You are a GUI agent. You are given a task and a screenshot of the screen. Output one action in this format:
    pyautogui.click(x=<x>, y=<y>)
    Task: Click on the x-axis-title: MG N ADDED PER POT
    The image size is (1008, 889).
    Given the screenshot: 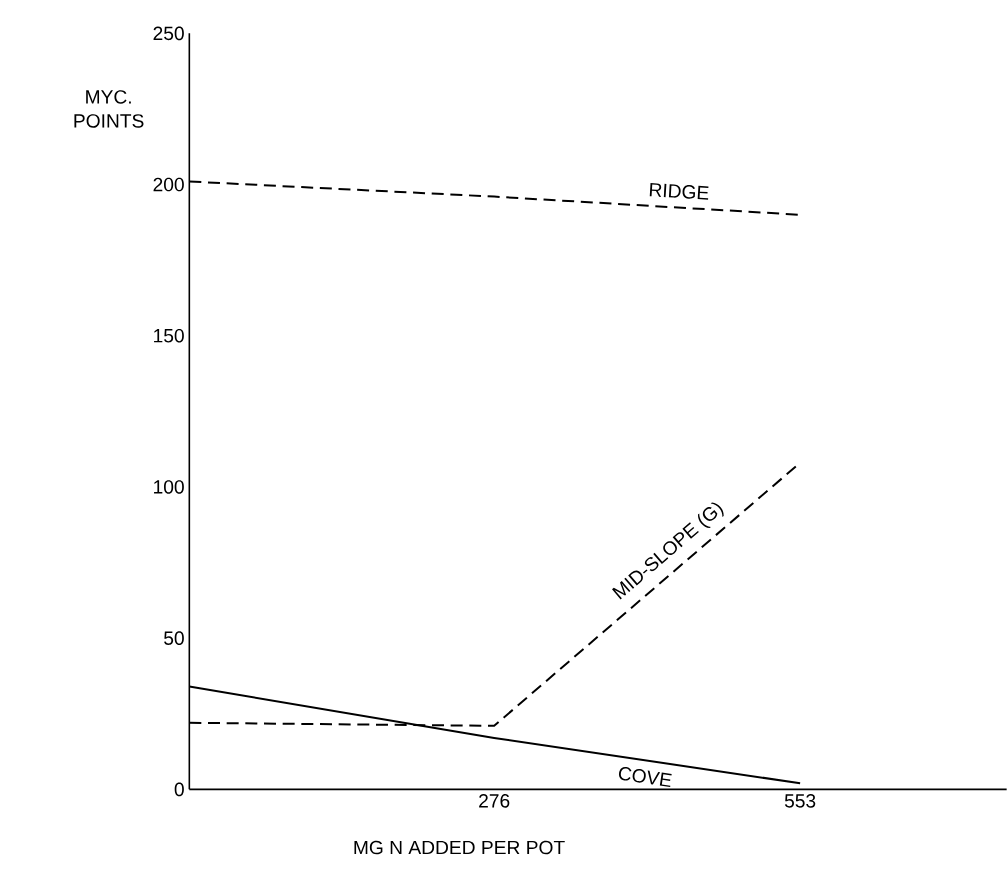 What is the action you would take?
    pyautogui.click(x=459, y=847)
    